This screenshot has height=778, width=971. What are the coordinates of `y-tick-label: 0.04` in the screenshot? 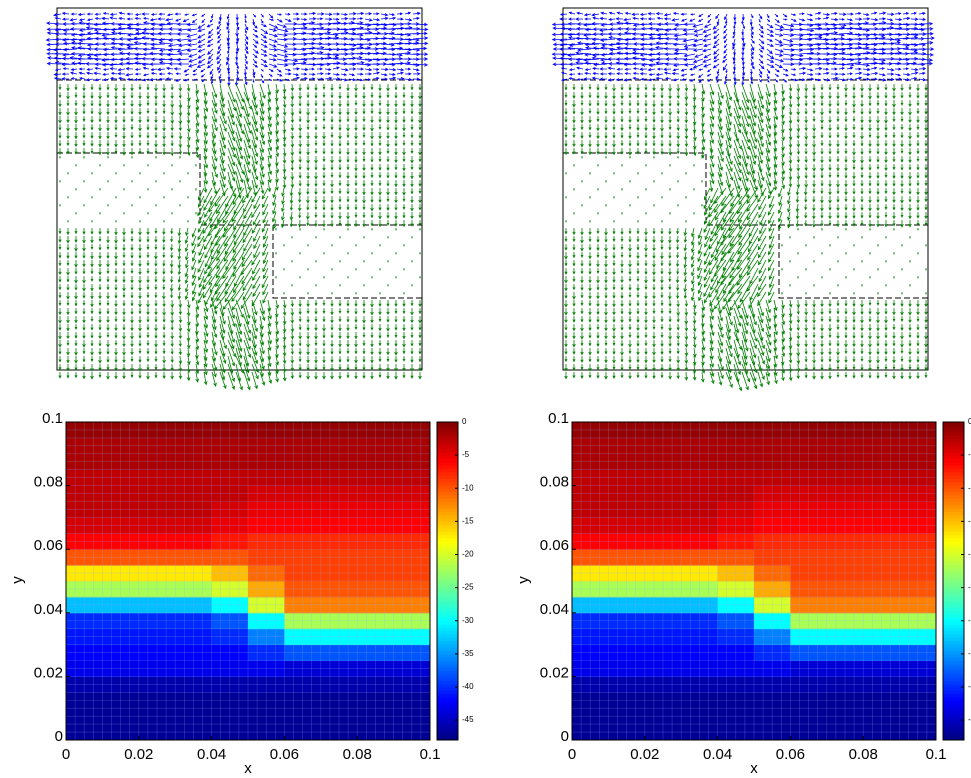 It's located at (48, 609).